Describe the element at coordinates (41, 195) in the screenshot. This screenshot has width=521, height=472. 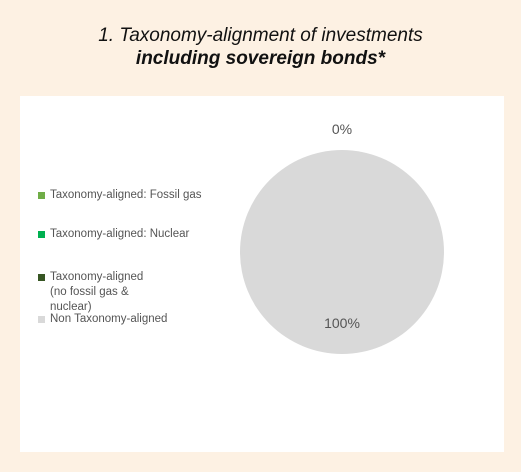
I see `legend-swatch-fossil-gas` at that location.